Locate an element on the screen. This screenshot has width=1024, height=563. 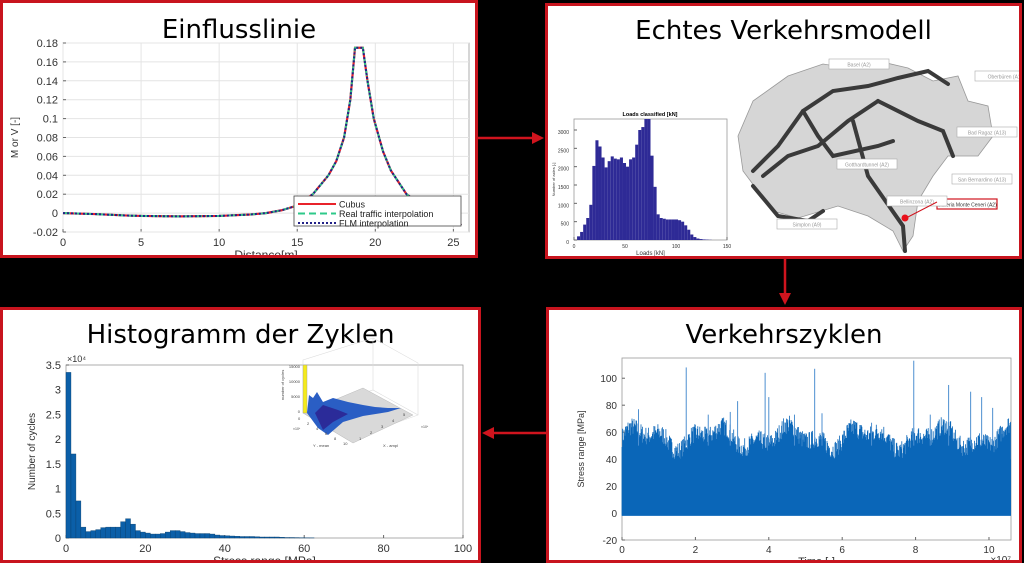
location-marker is located at coordinates (905, 218).